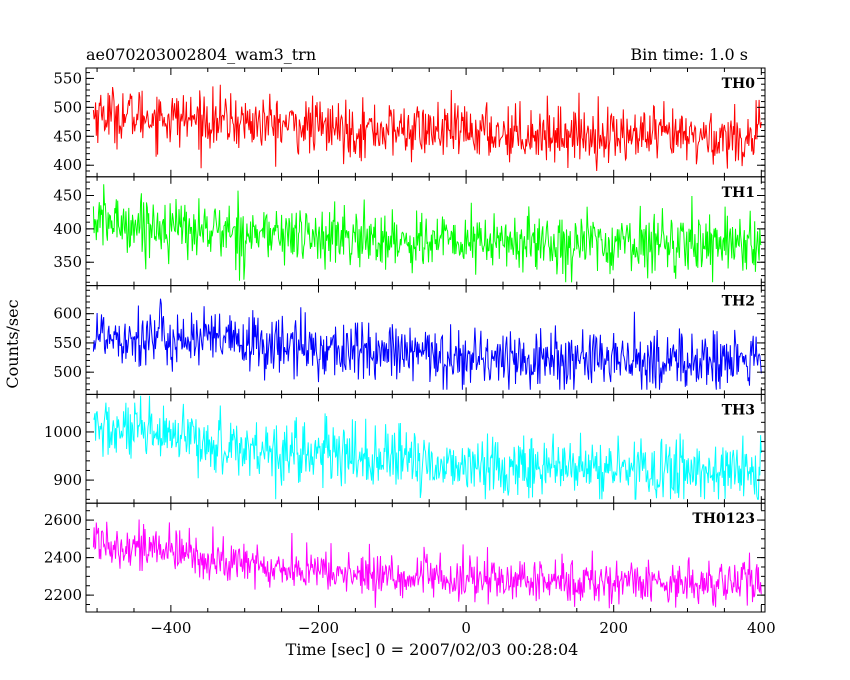 The height and width of the screenshot is (680, 850). Describe the element at coordinates (67, 262) in the screenshot. I see `y-tick-label: 350` at that location.